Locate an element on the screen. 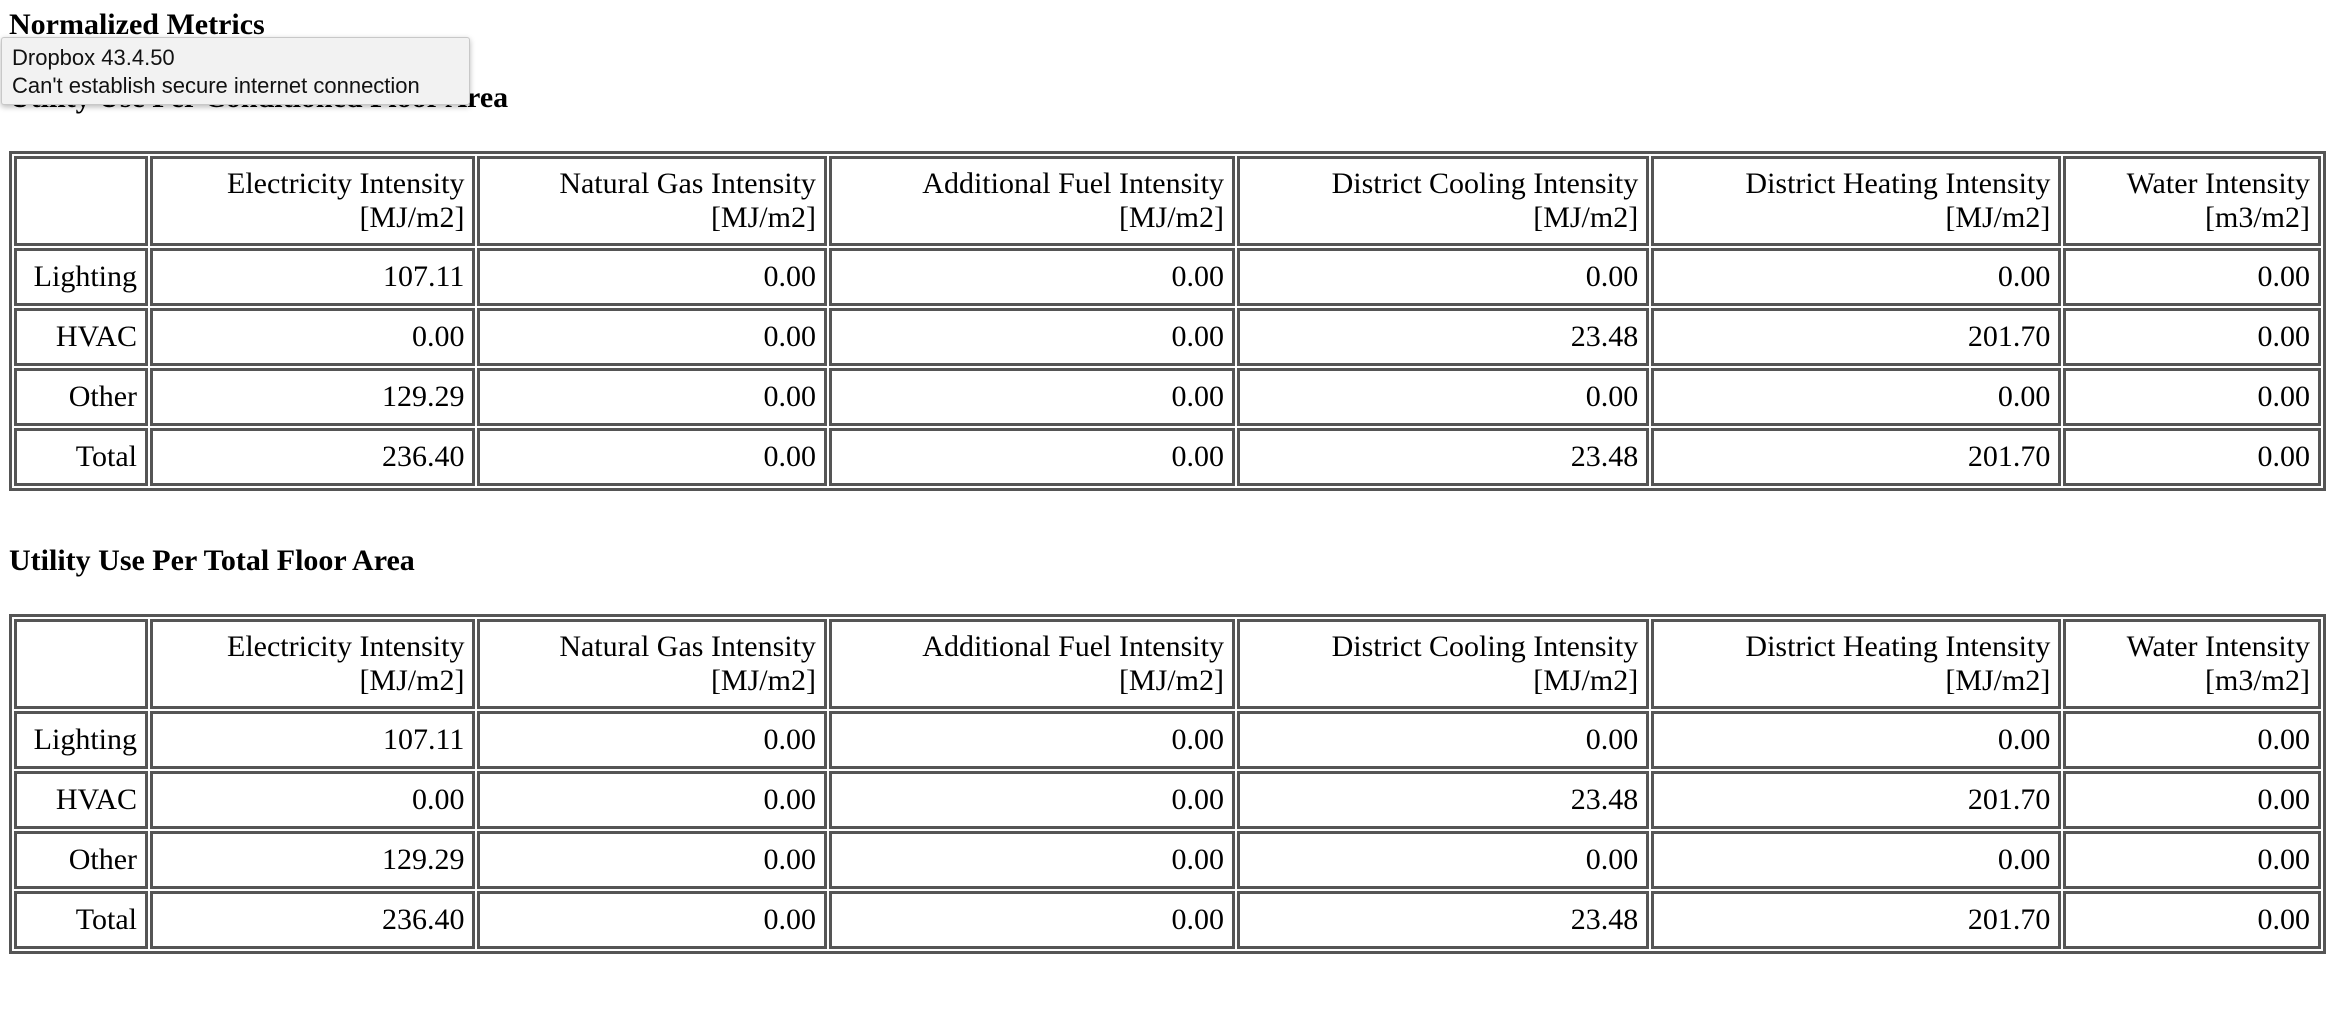 This screenshot has height=1012, width=2350. page-title: Normalized Metrics is located at coordinates (137, 24).